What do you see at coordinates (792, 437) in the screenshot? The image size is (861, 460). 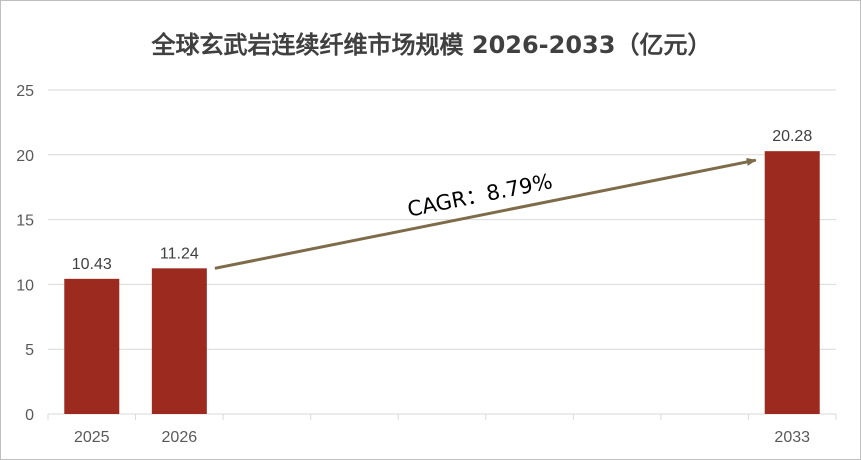 I see `x-tick-label-2033: 2033` at bounding box center [792, 437].